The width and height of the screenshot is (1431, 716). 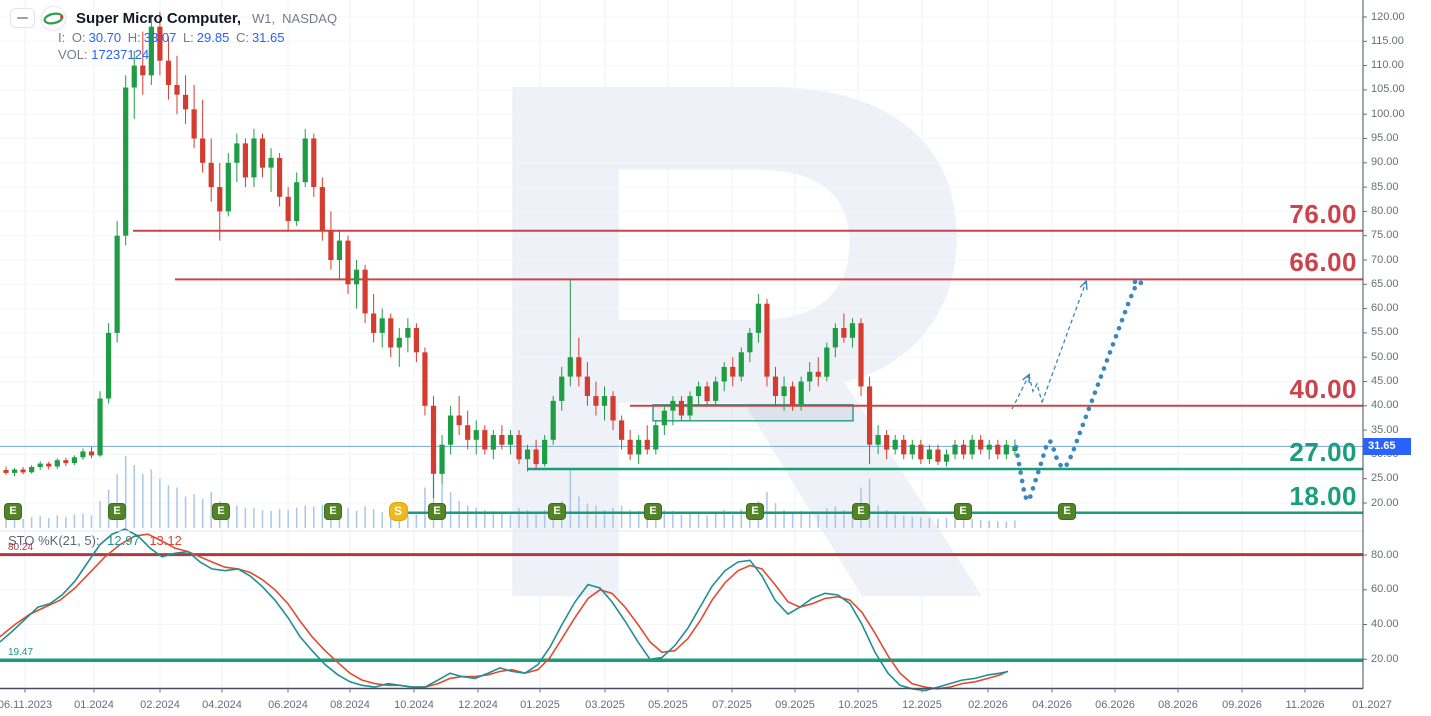 I want to click on volume-value: 17237124, so click(x=120, y=54).